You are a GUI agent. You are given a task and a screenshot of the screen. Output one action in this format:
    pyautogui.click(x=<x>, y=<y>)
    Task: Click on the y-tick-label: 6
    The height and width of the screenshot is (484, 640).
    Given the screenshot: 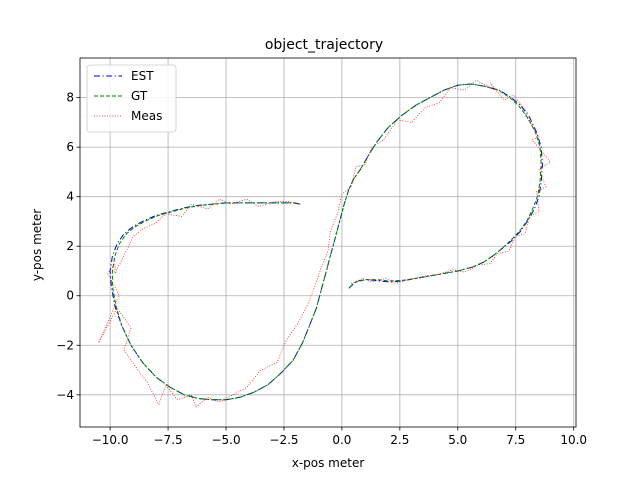 What is the action you would take?
    pyautogui.click(x=70, y=147)
    